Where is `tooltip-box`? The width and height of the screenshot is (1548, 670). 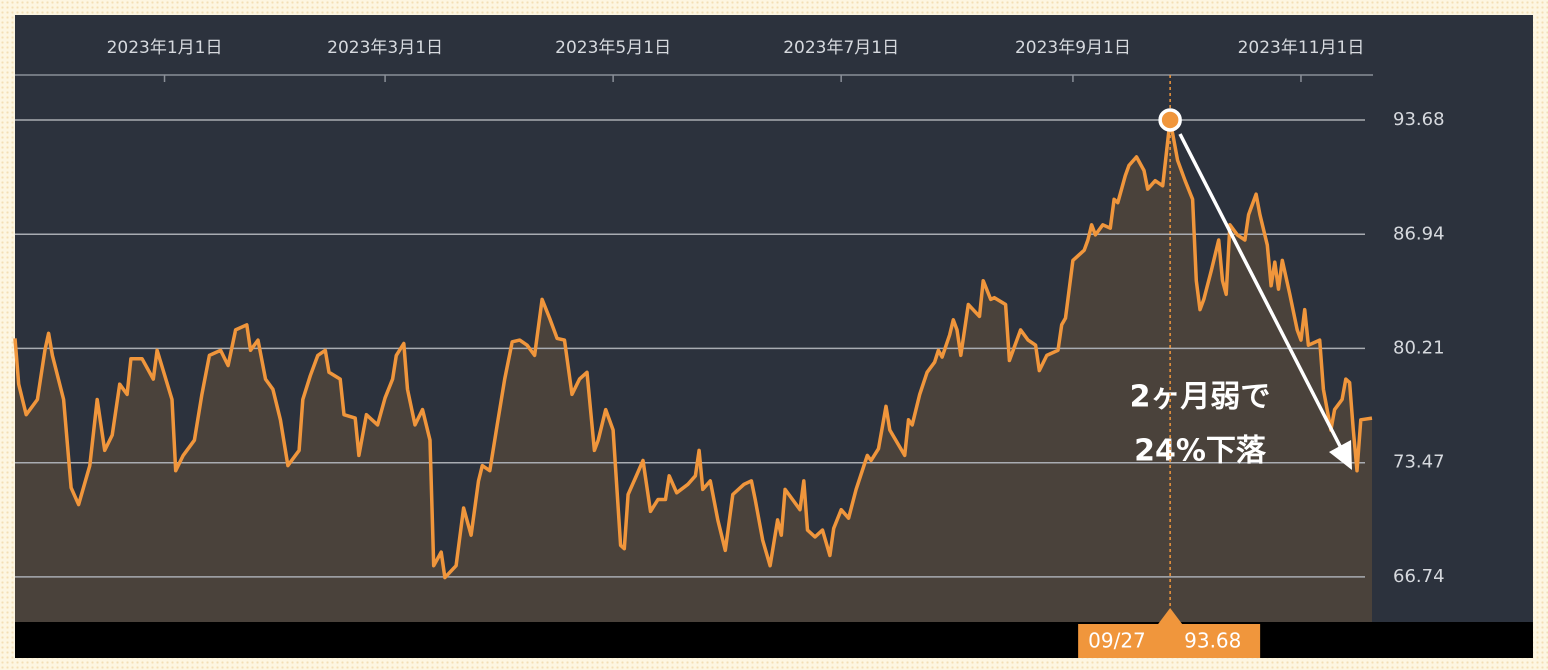
tooltip-box is located at coordinates (1169, 641).